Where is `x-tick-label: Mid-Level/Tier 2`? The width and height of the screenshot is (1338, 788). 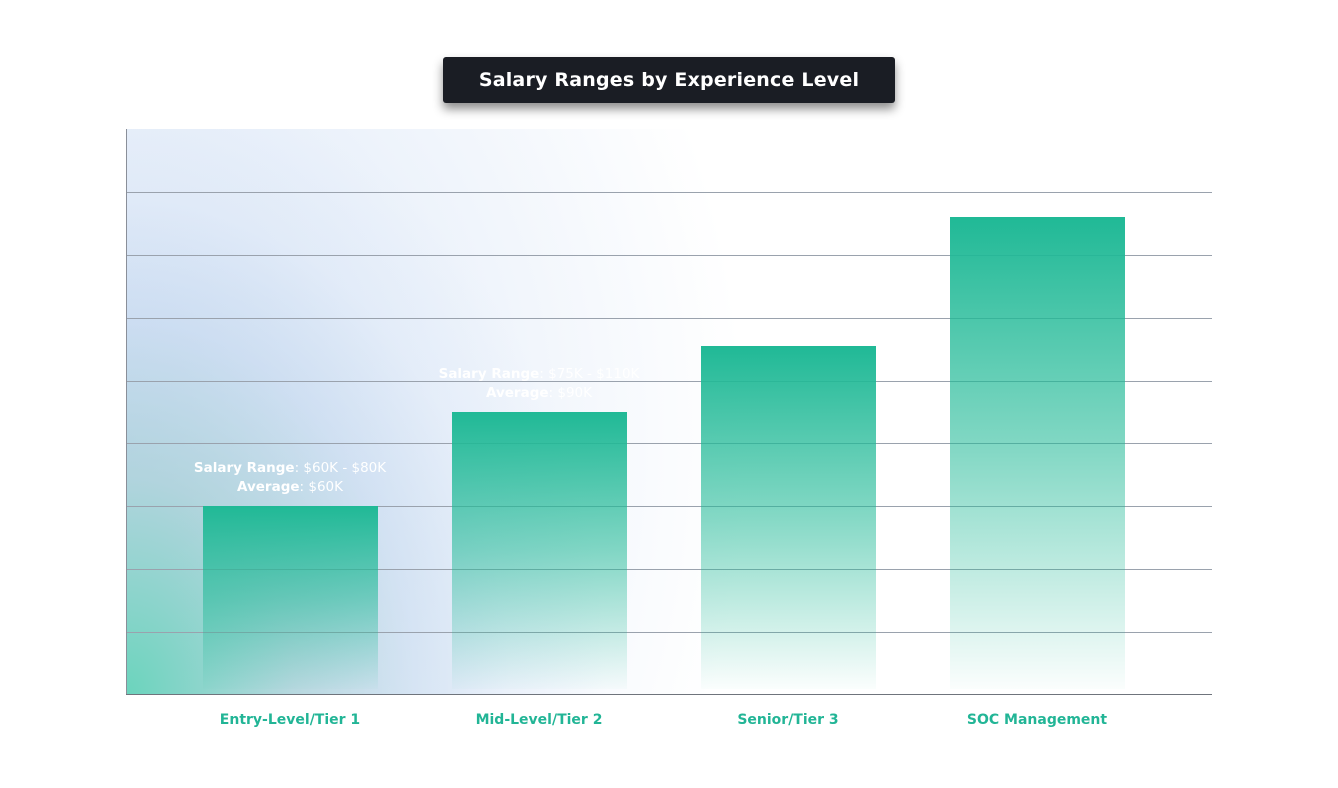
x-tick-label: Mid-Level/Tier 2 is located at coordinates (539, 720).